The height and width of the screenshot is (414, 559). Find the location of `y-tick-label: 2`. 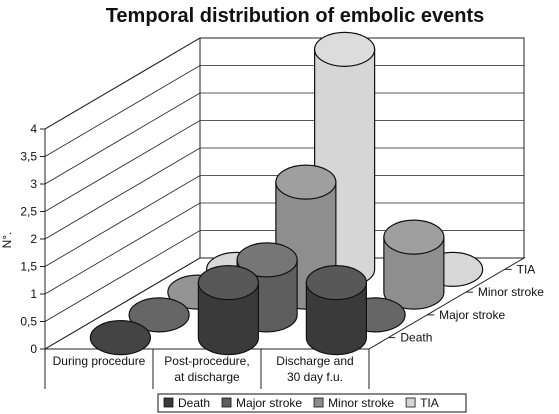

y-tick-label: 2 is located at coordinates (33, 239).